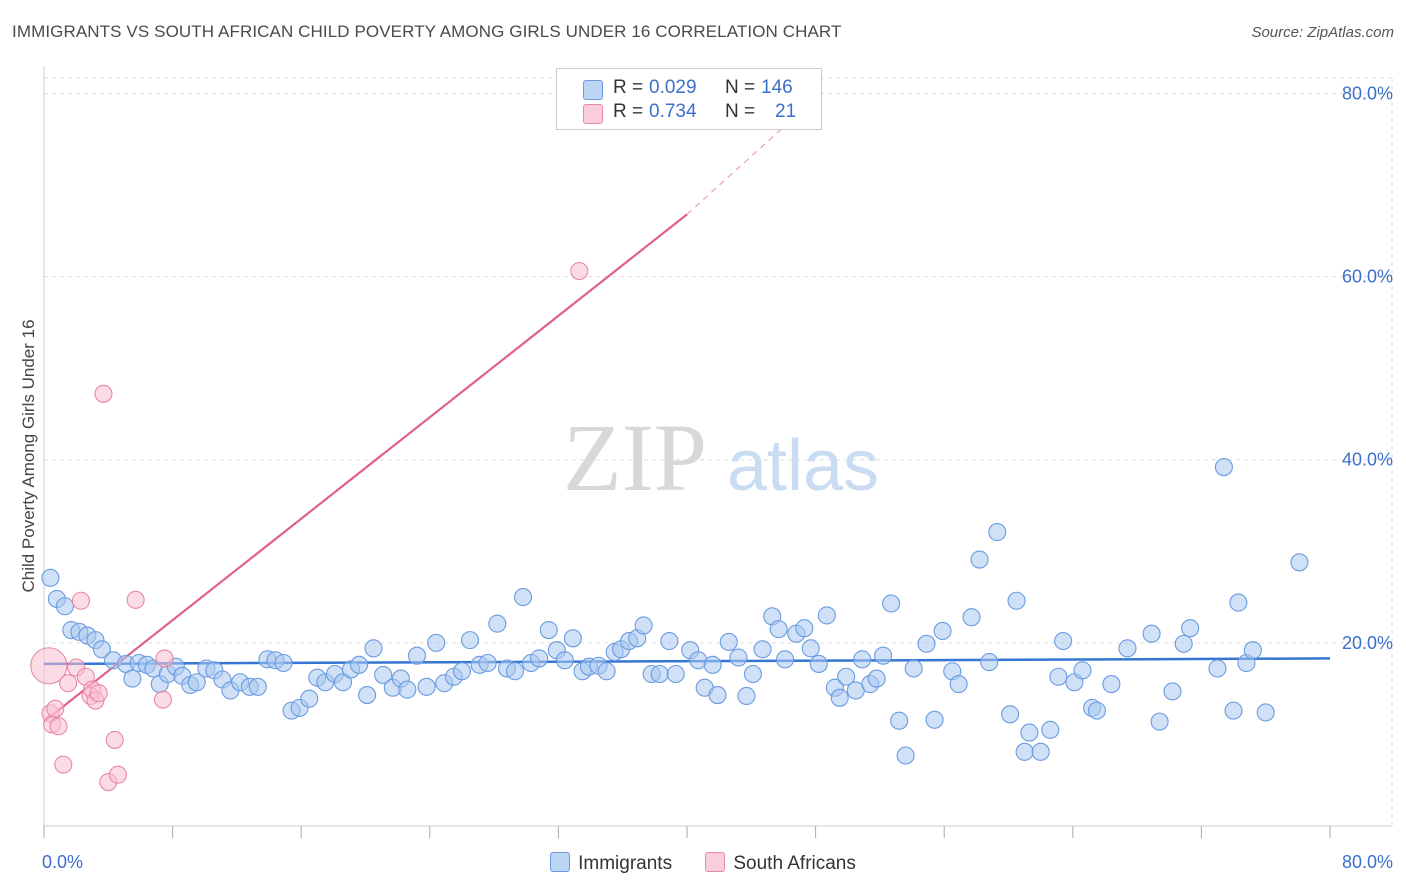  I want to click on immigrants-r-value: 0.029, so click(673, 87).